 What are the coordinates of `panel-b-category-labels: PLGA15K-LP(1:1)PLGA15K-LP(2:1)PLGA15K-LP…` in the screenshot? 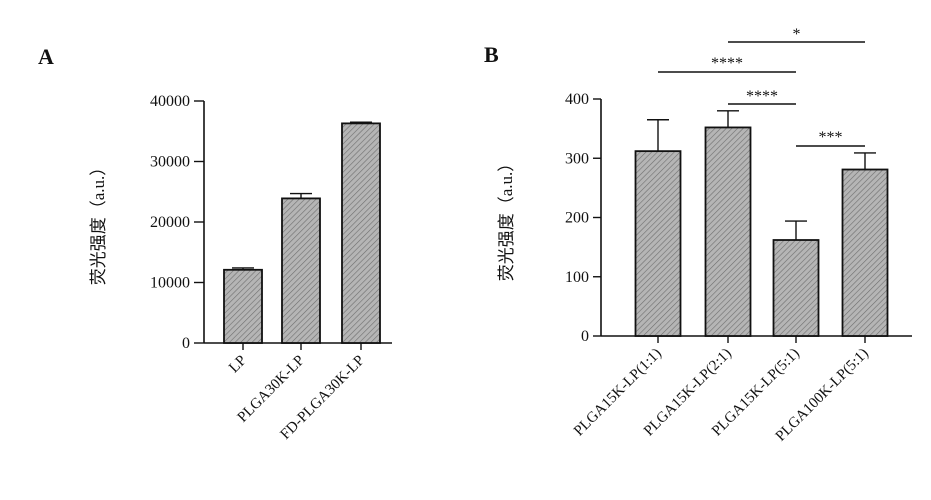 It's located at (721, 395).